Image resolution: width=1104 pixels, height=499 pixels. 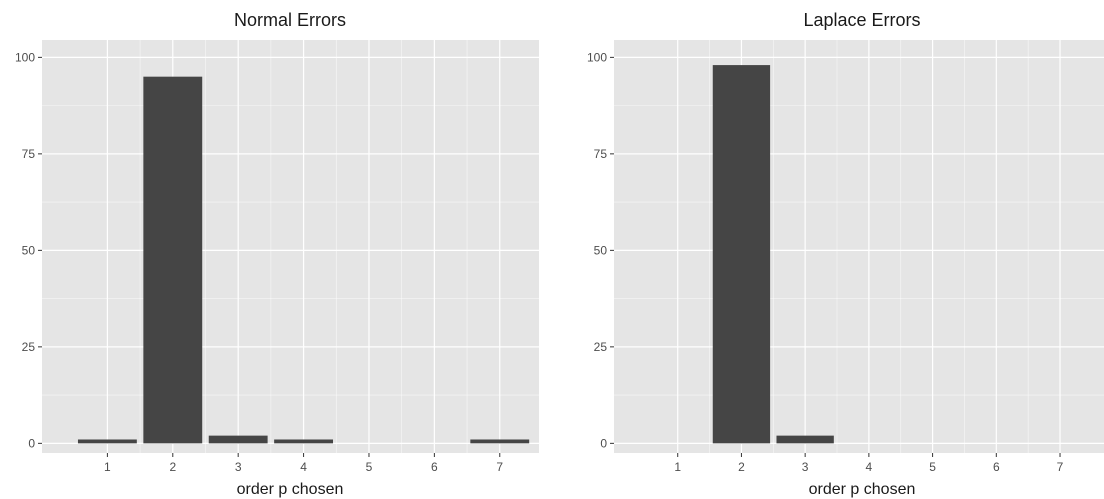 I want to click on right-chart-x-axis-label: order p chosen, so click(x=862, y=489).